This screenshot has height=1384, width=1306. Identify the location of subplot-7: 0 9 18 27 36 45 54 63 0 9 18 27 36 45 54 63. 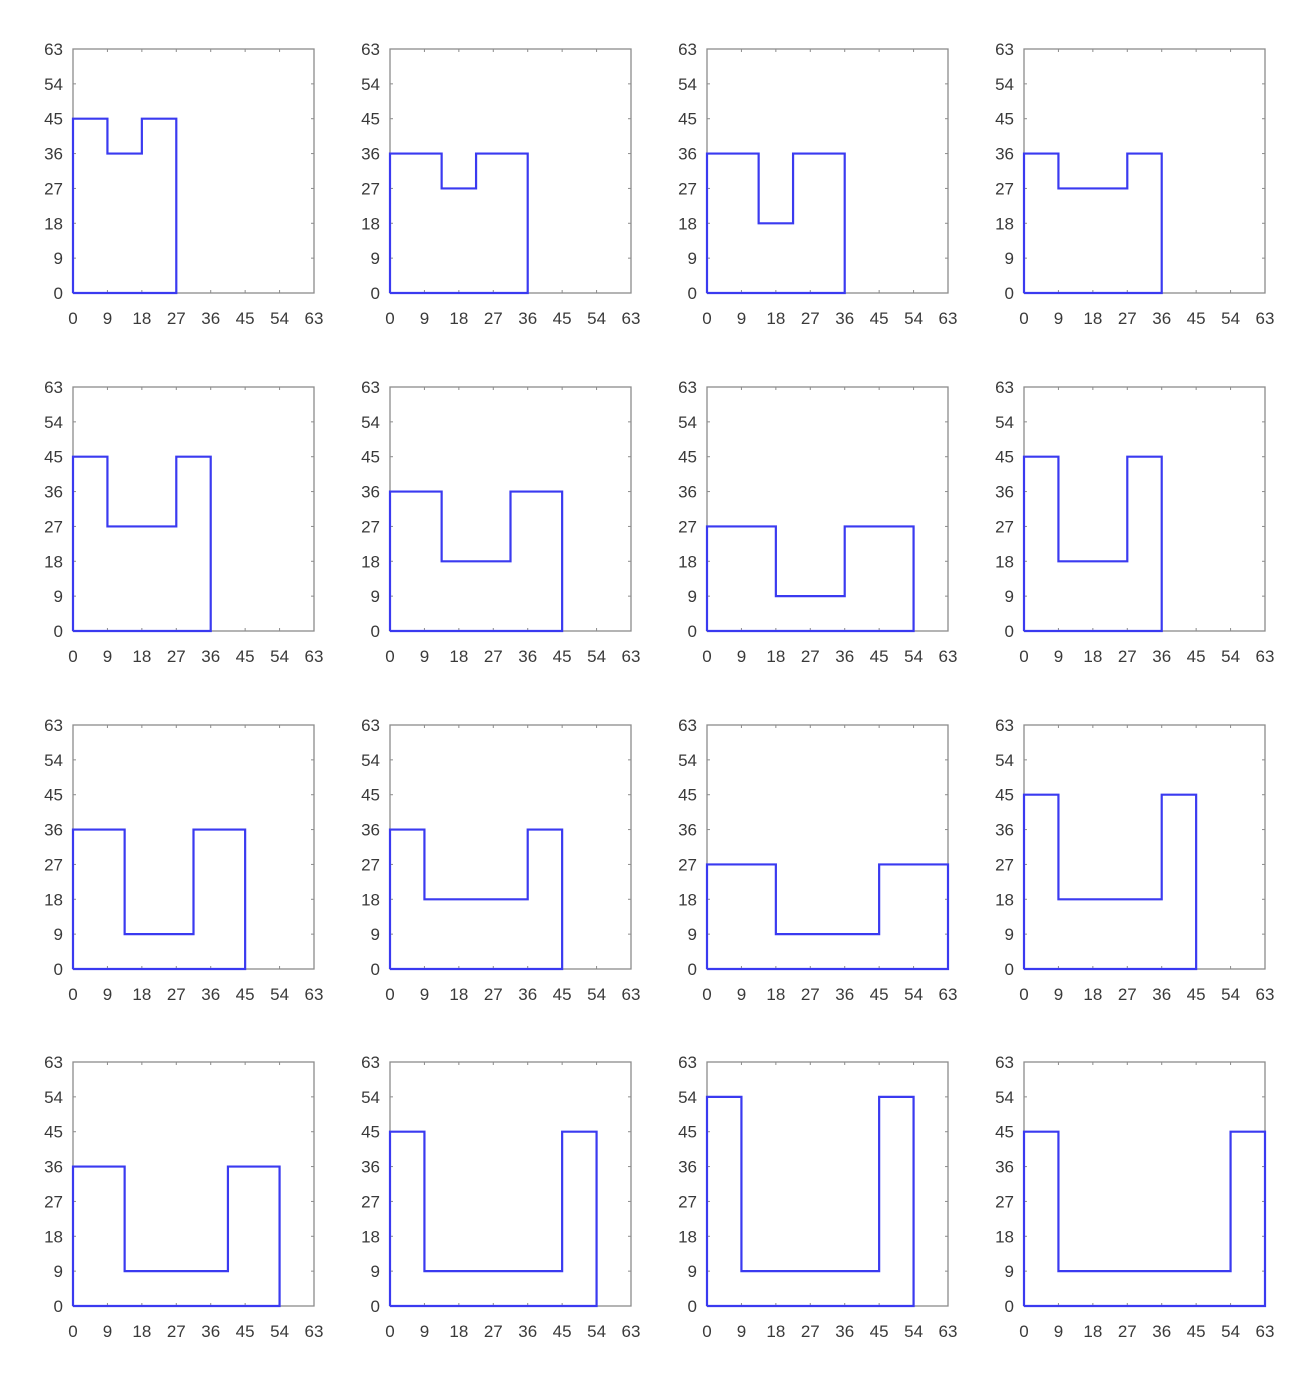
(817, 522).